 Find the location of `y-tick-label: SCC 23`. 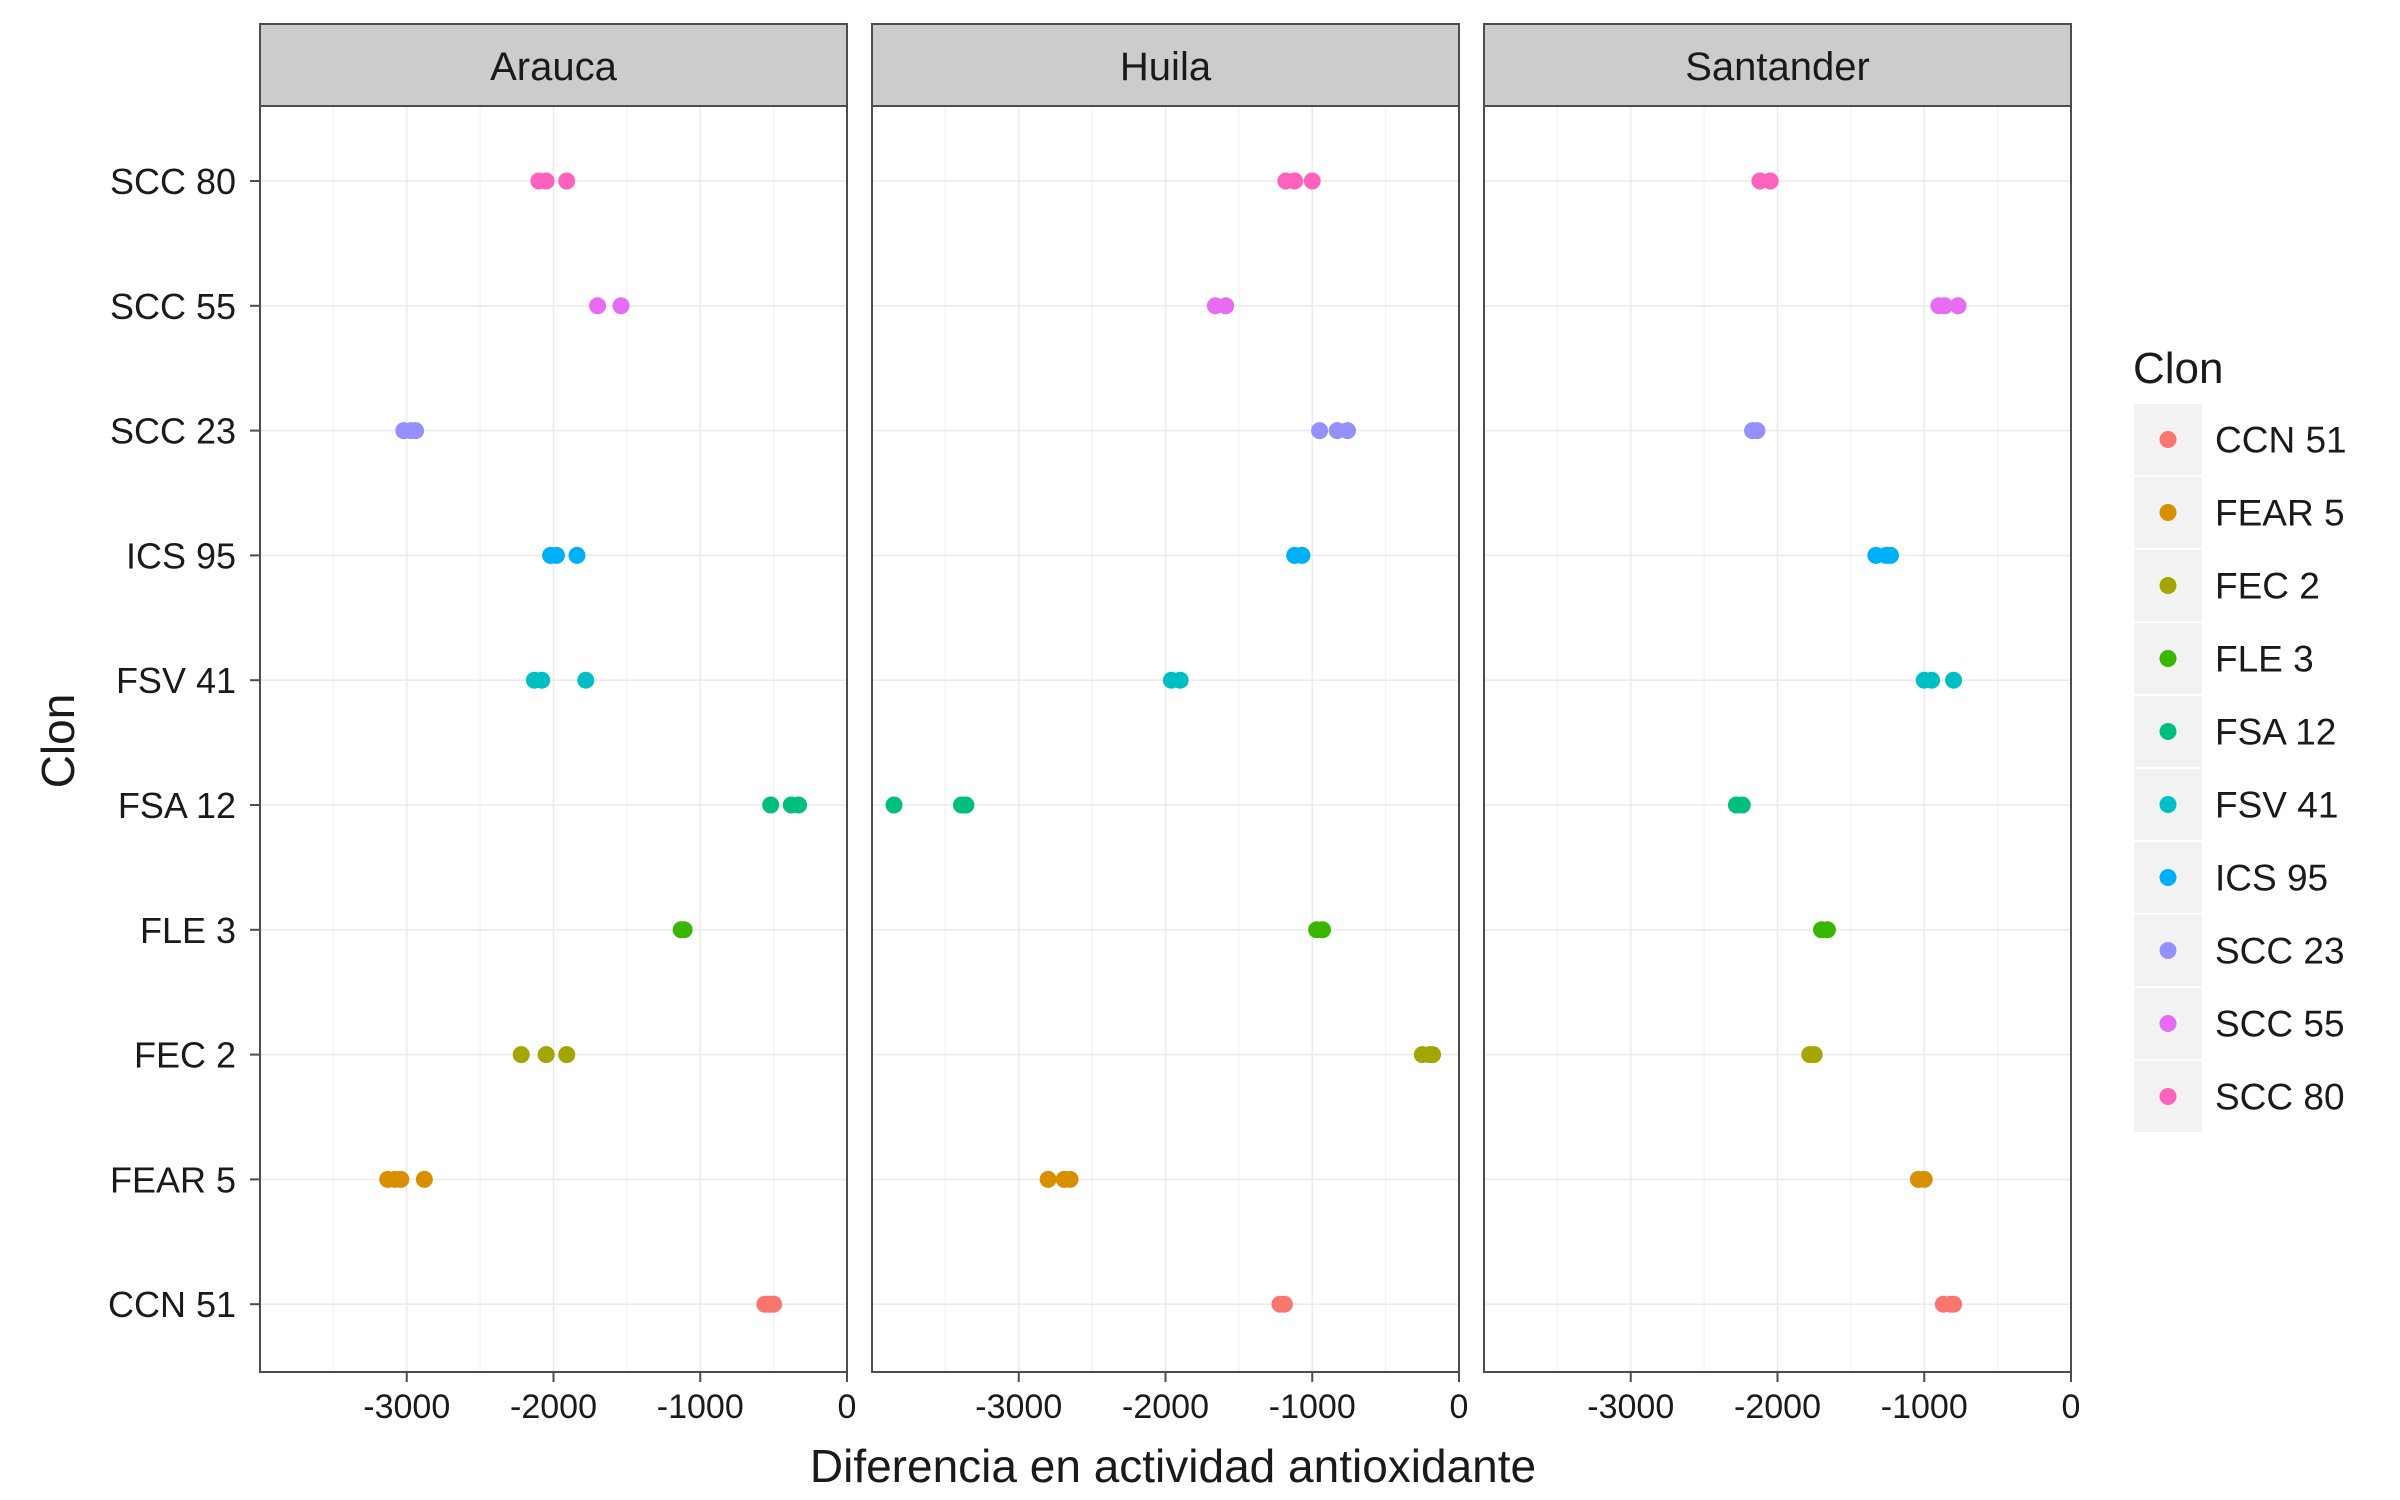

y-tick-label: SCC 23 is located at coordinates (173, 431).